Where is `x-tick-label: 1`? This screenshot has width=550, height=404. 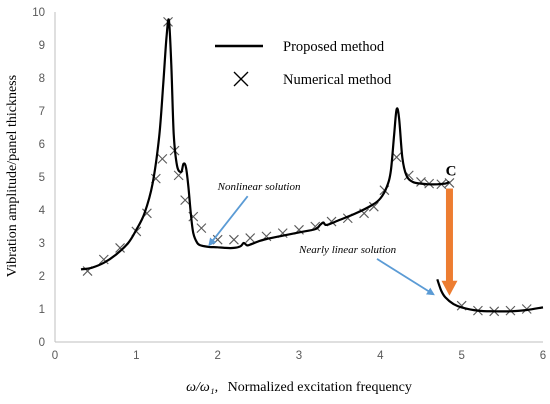 x-tick-label: 1 is located at coordinates (136, 356).